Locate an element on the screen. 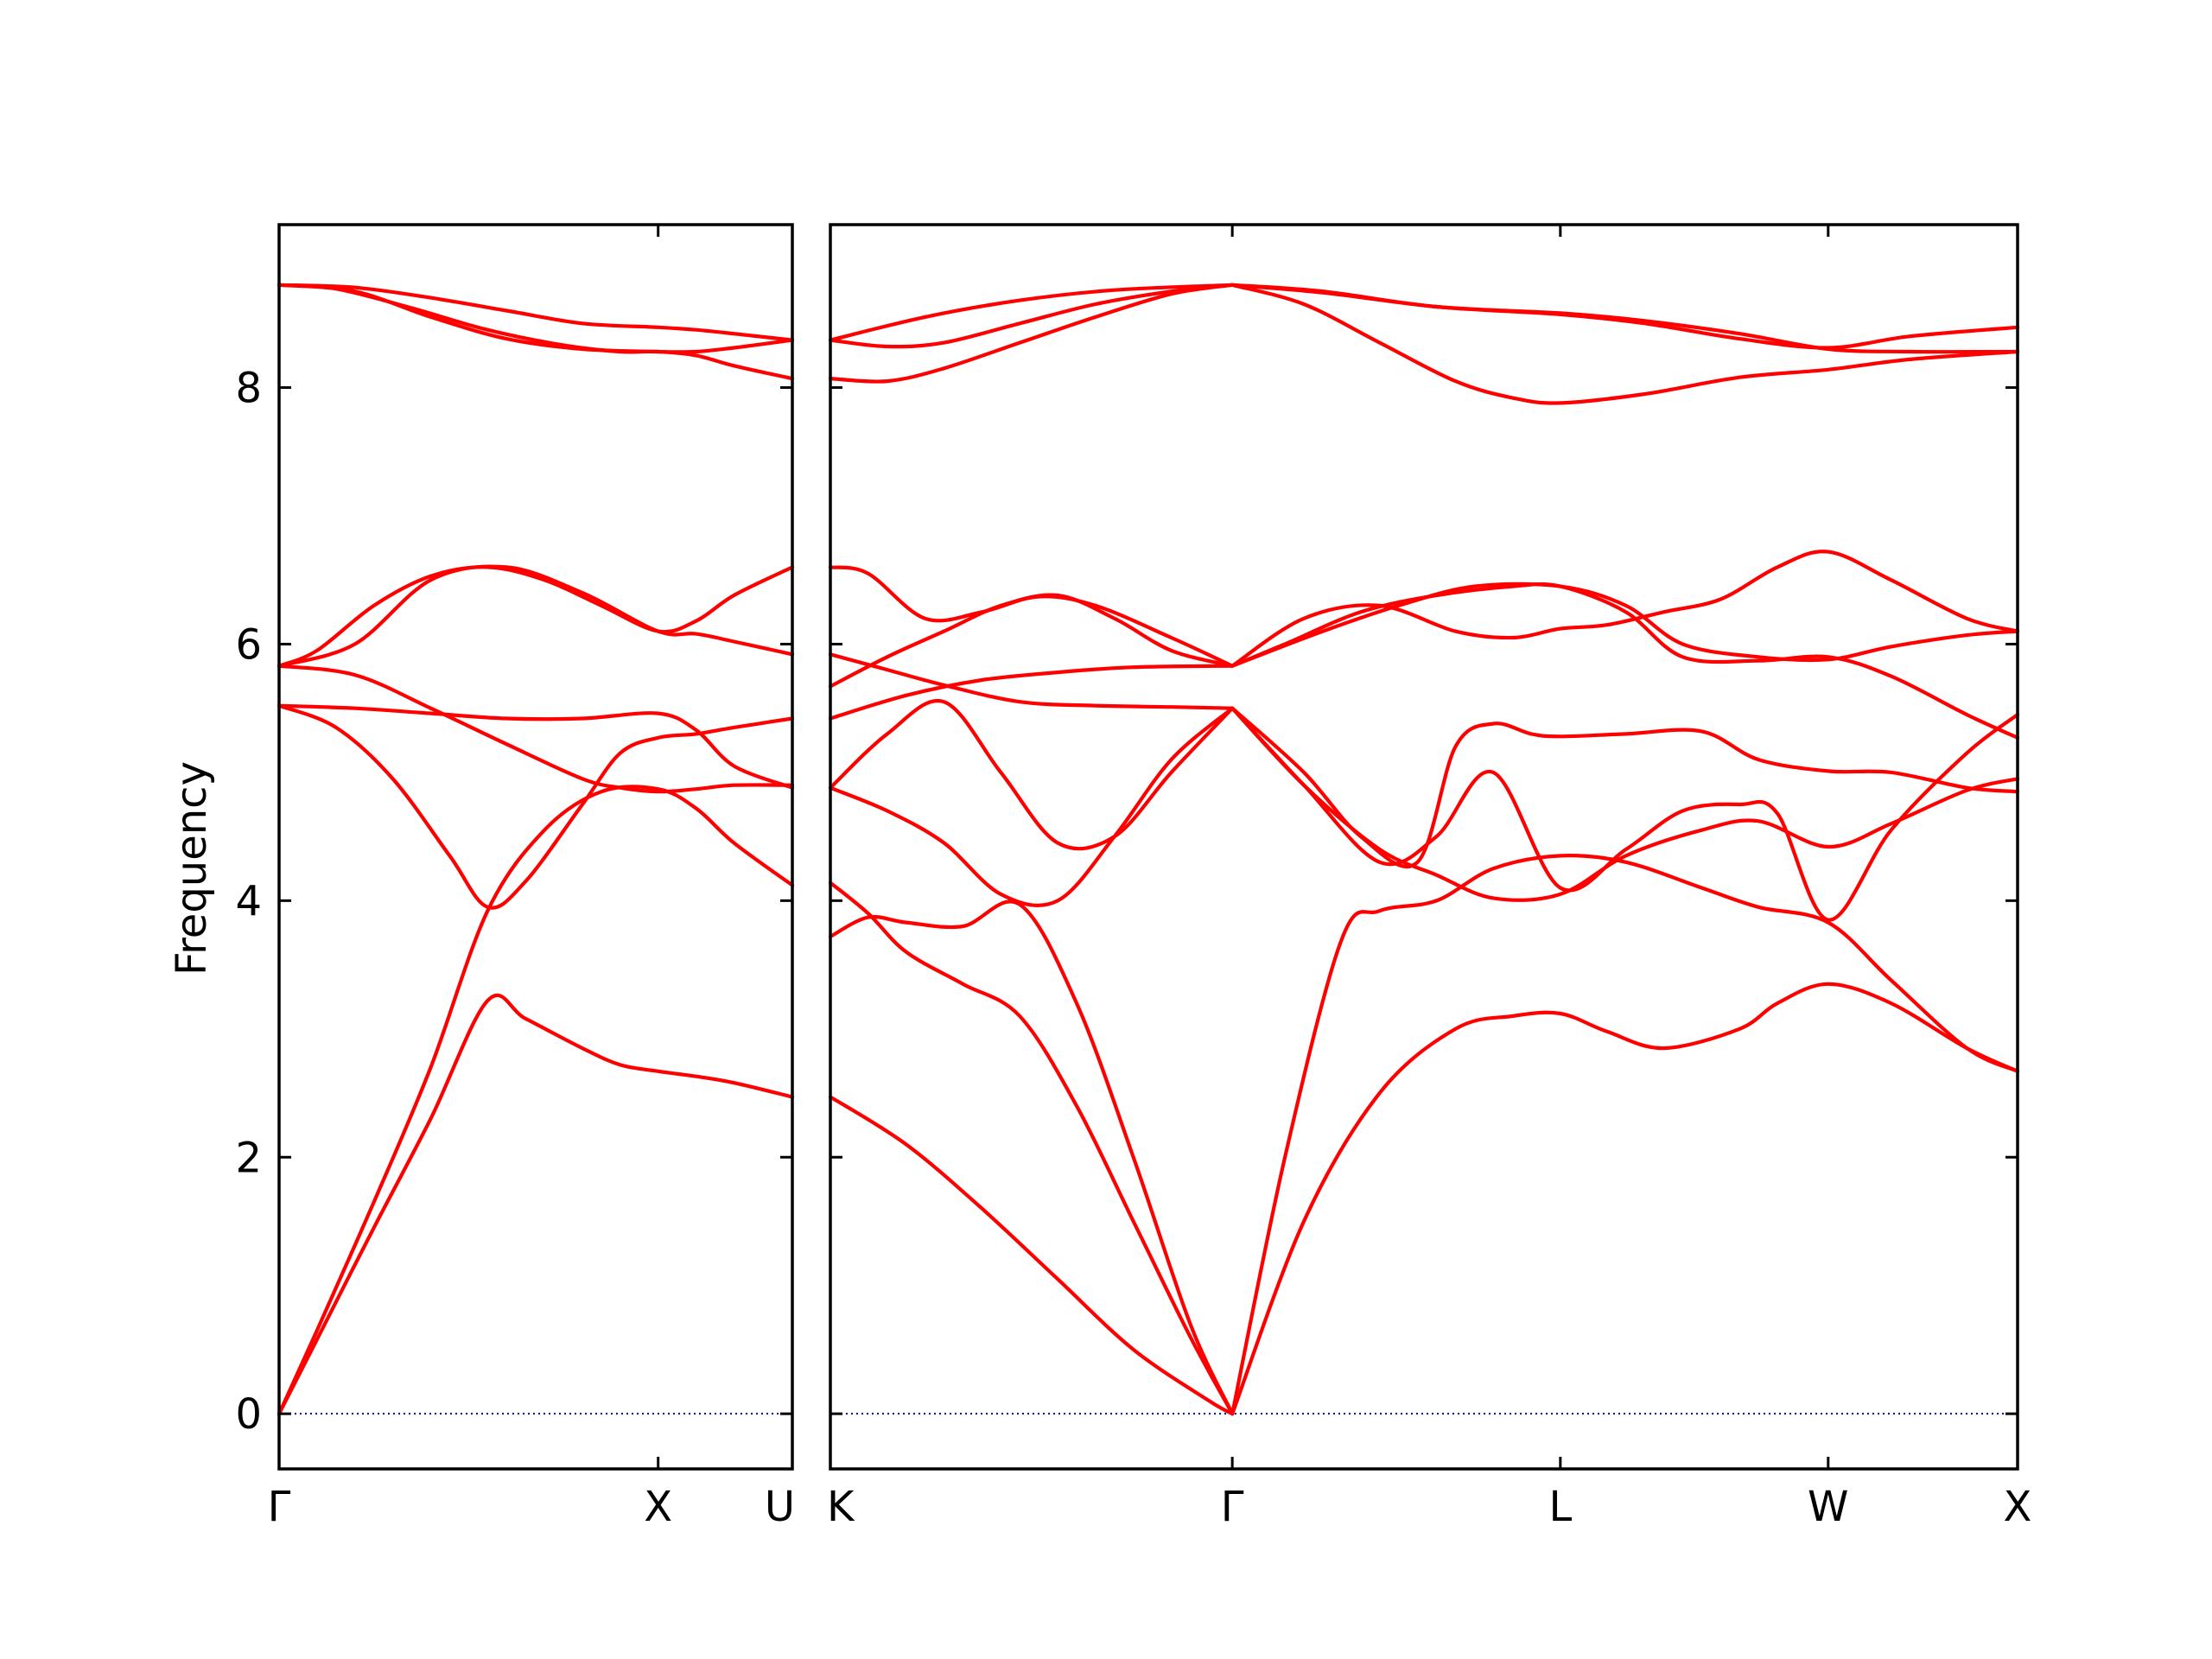 This screenshot has width=2212, height=1659. y-tick-label: 6 is located at coordinates (248, 644).